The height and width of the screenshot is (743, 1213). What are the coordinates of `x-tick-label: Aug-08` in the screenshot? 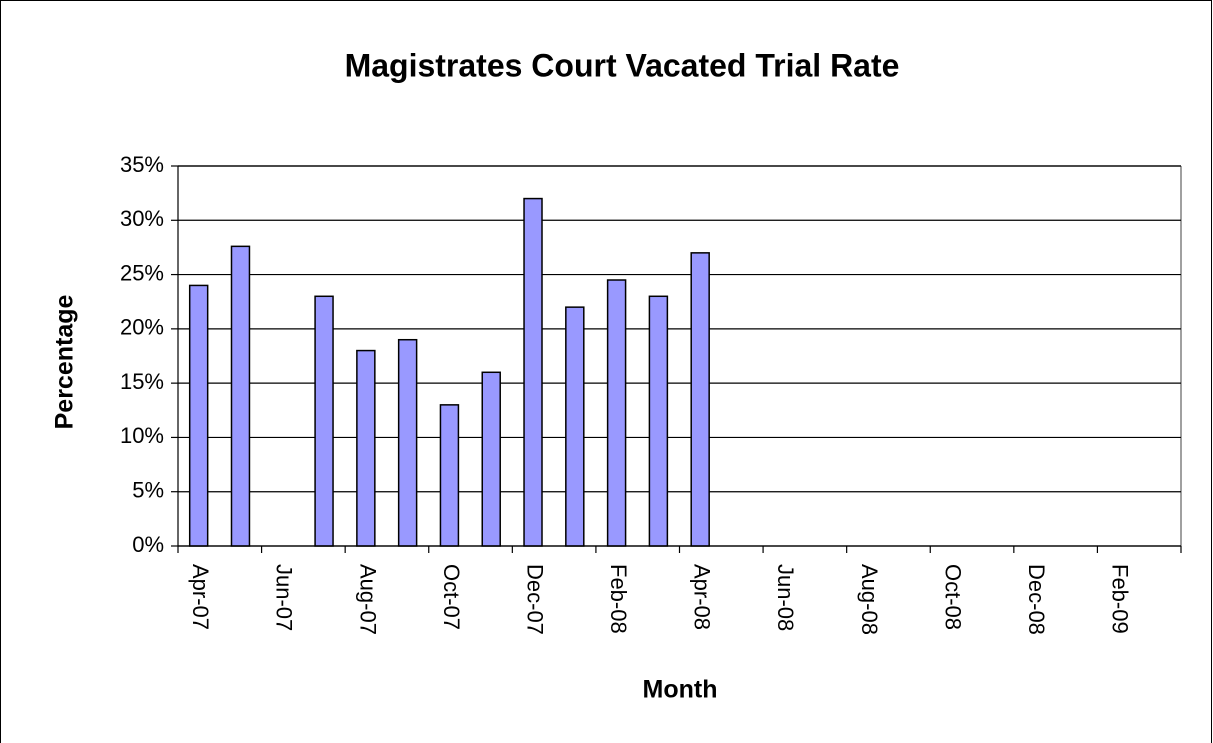 It's located at (869, 599).